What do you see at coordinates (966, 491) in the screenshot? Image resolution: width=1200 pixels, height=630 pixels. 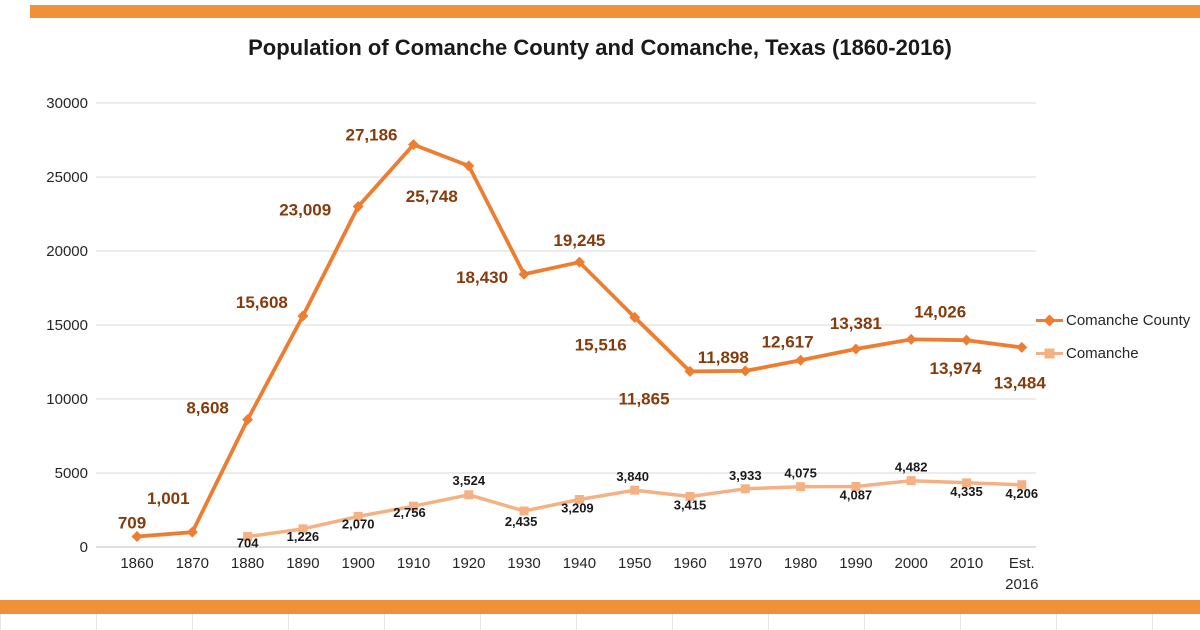 I see `point-label-comanche: 4,335` at bounding box center [966, 491].